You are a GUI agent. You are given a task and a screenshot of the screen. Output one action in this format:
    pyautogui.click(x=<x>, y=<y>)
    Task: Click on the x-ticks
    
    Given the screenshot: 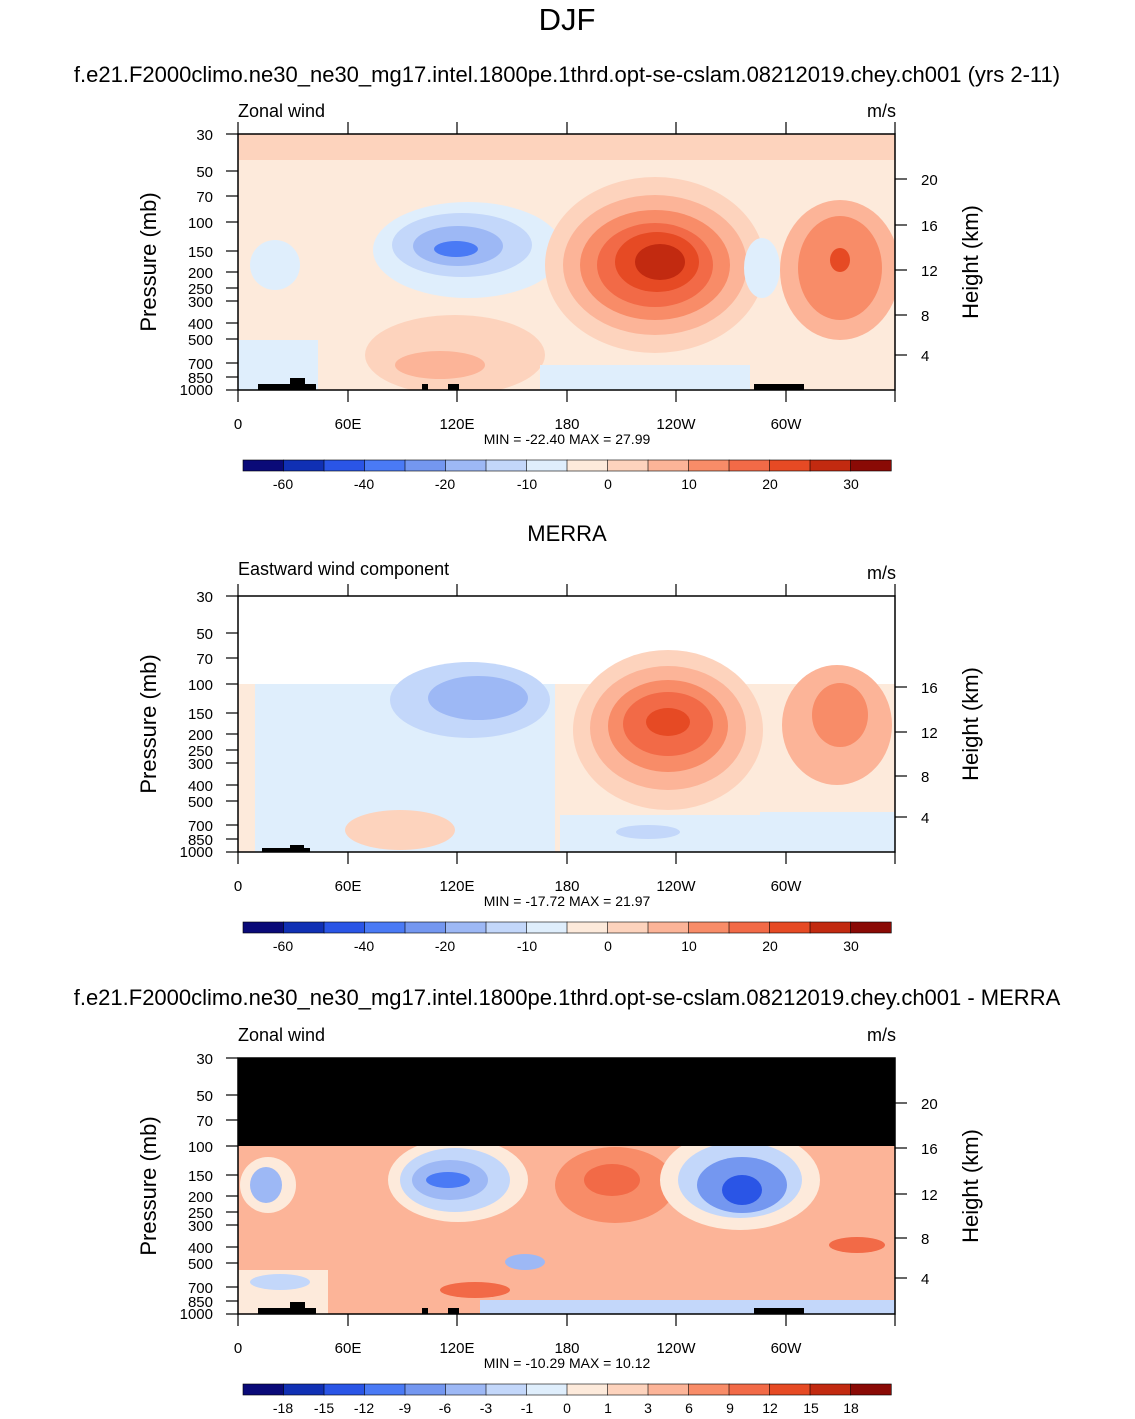 What is the action you would take?
    pyautogui.click(x=566, y=724)
    